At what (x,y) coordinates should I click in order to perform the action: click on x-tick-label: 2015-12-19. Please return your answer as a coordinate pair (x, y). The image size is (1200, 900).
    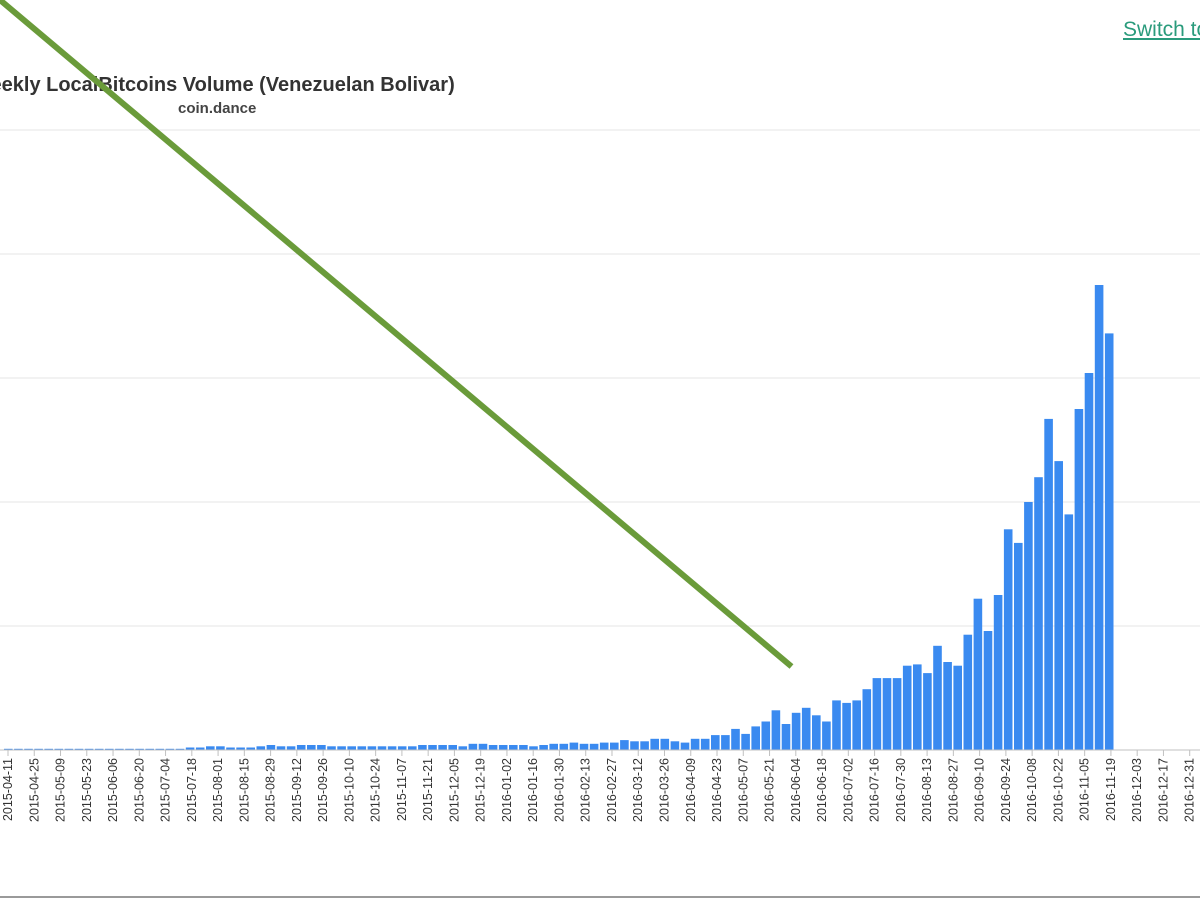
    Looking at the image, I should click on (481, 790).